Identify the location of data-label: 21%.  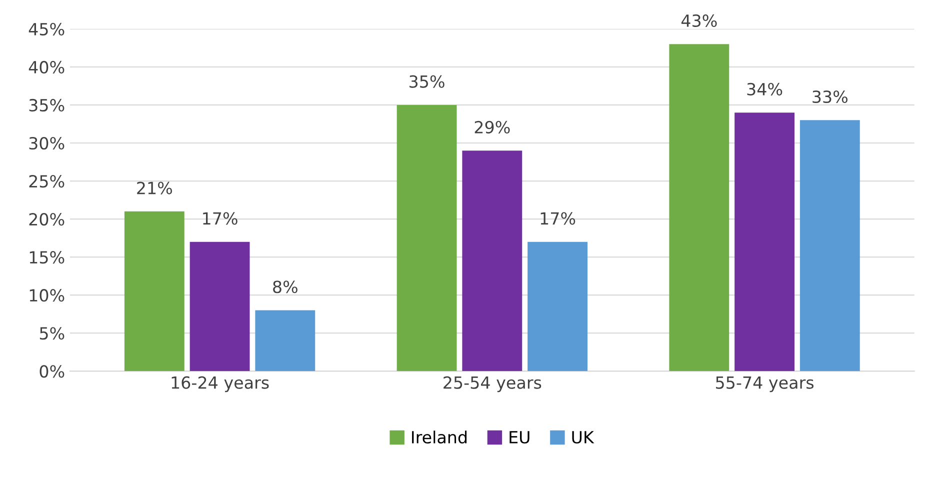
(154, 188).